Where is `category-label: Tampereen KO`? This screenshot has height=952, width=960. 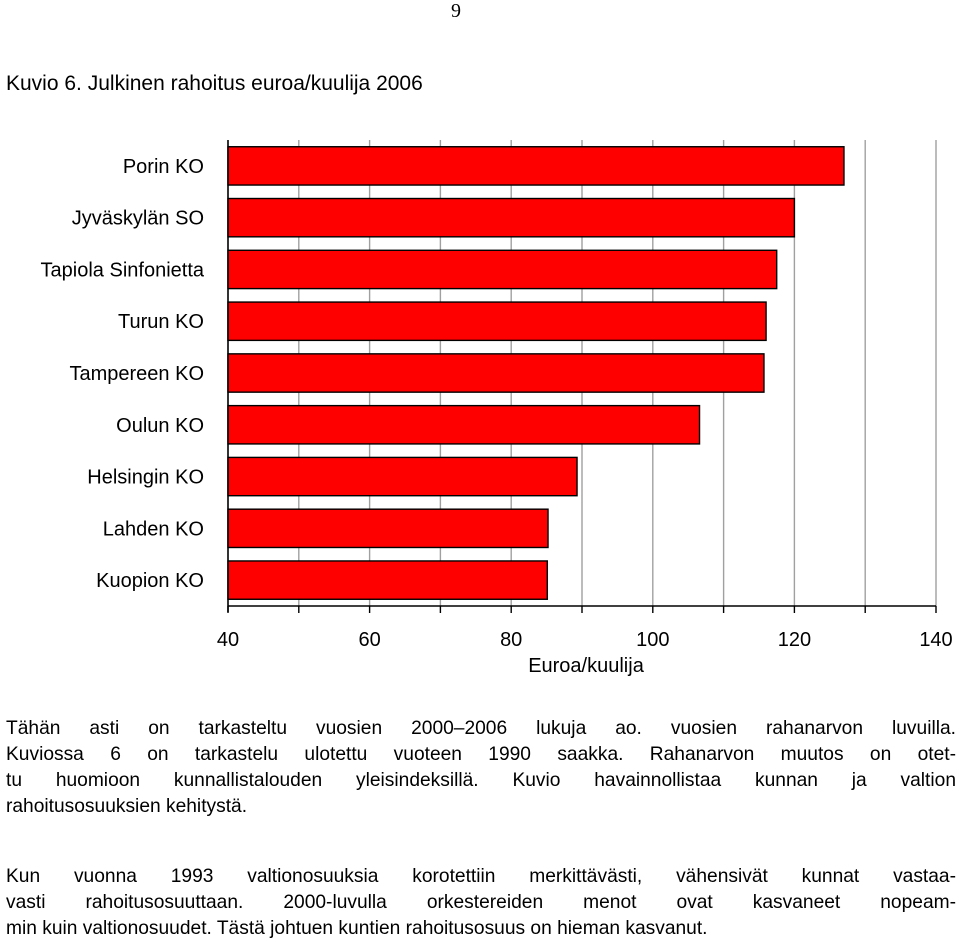
category-label: Tampereen KO is located at coordinates (136, 374).